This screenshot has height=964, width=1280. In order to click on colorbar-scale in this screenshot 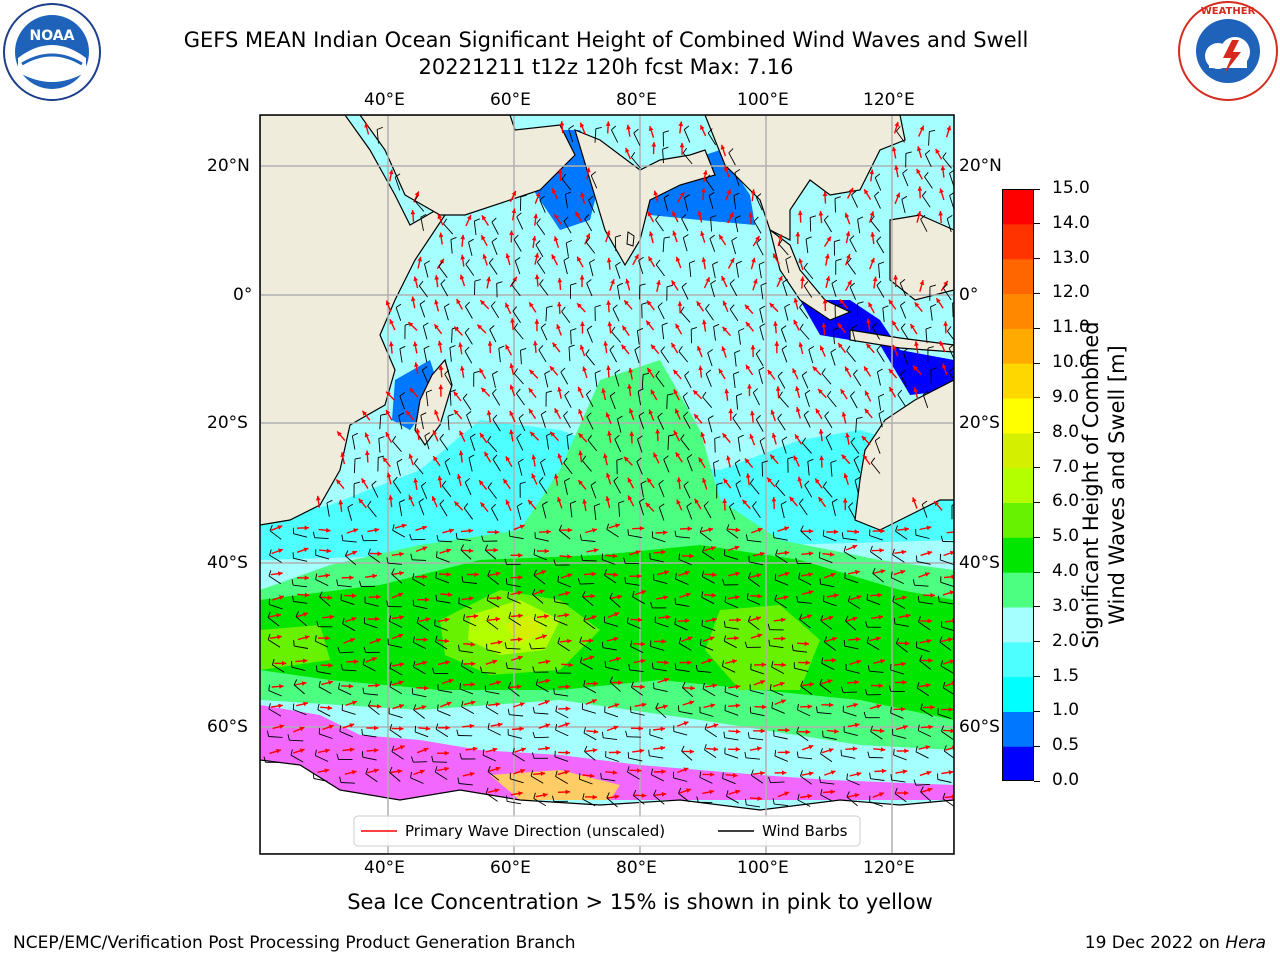, I will do `click(1018, 485)`.